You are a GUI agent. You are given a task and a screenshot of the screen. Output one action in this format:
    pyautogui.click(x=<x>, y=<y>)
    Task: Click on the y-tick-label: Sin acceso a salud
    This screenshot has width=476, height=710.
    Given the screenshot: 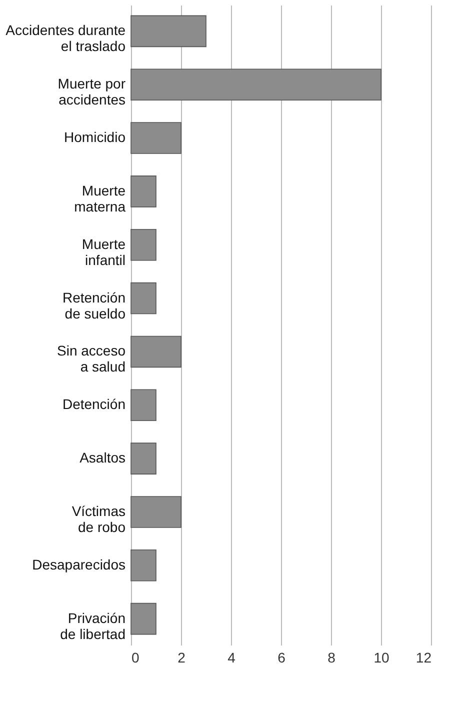 What is the action you would take?
    pyautogui.click(x=91, y=358)
    